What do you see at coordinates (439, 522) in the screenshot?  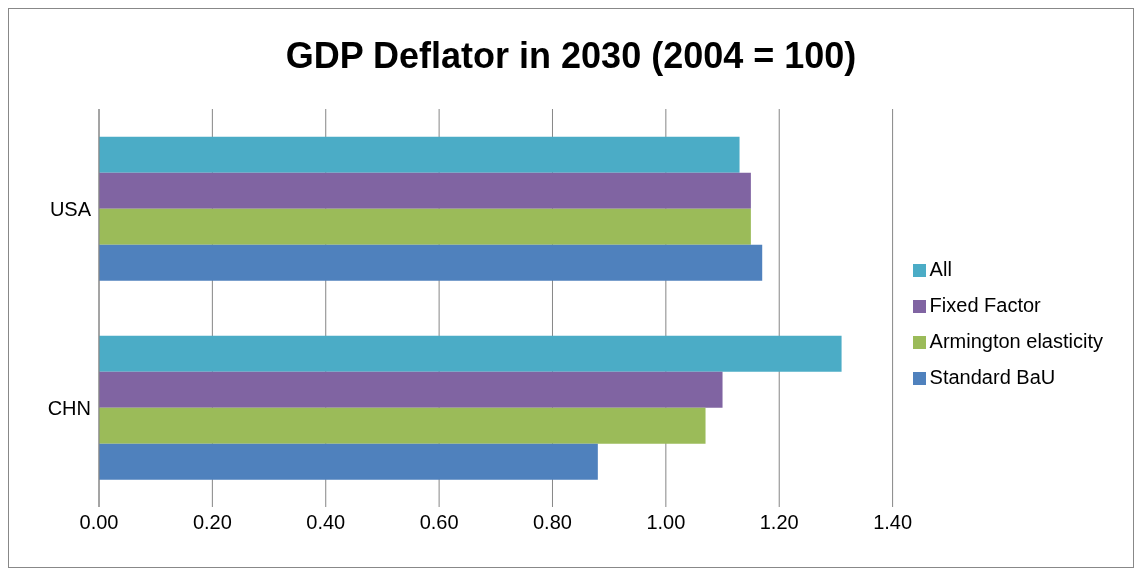 I see `x-tick-label: 0.60` at bounding box center [439, 522].